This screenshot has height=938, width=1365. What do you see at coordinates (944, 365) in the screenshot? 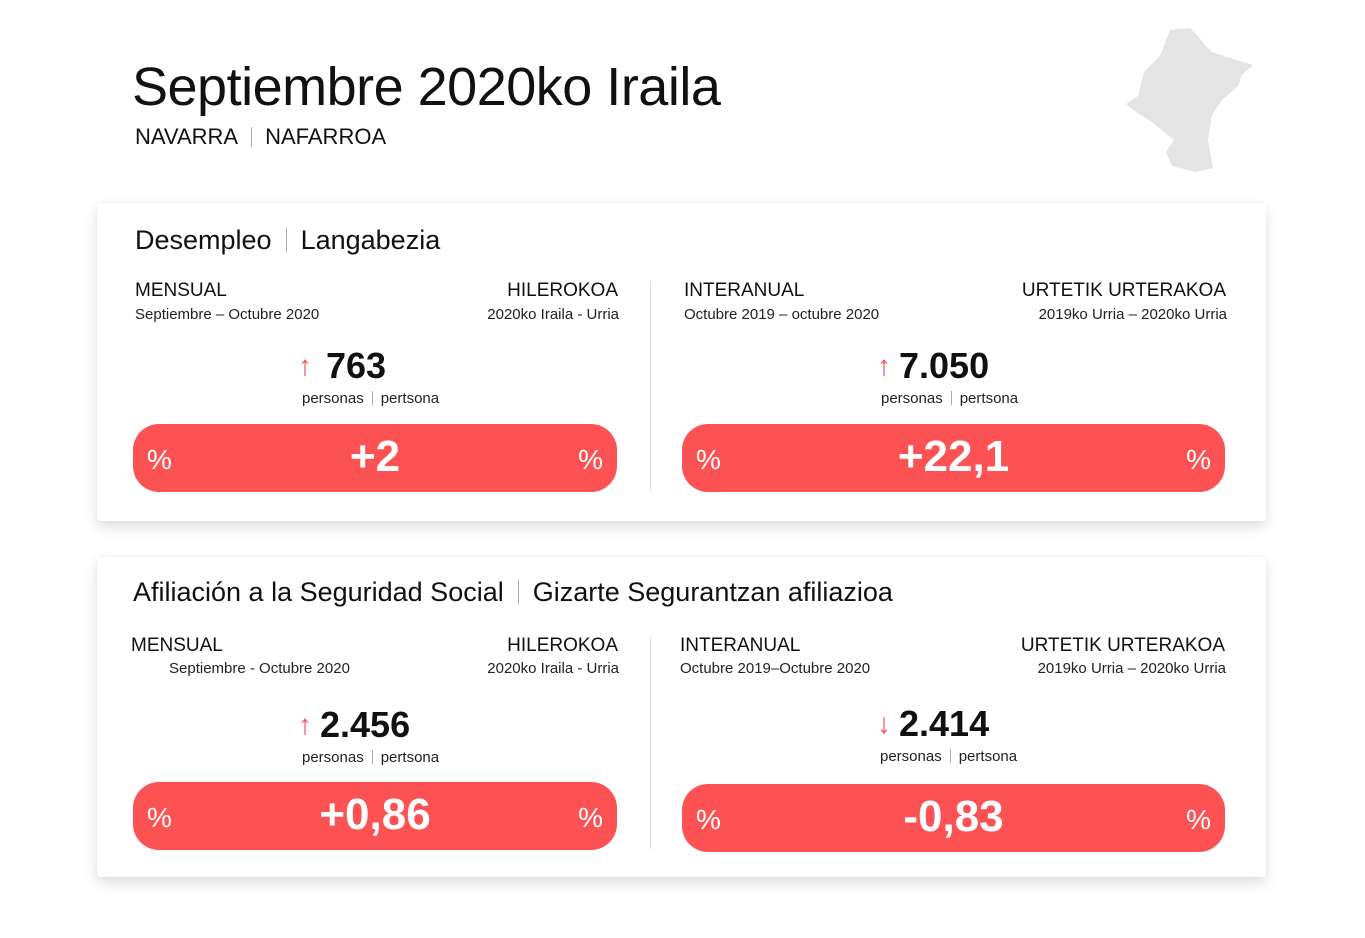
I see `value: 7.050` at bounding box center [944, 365].